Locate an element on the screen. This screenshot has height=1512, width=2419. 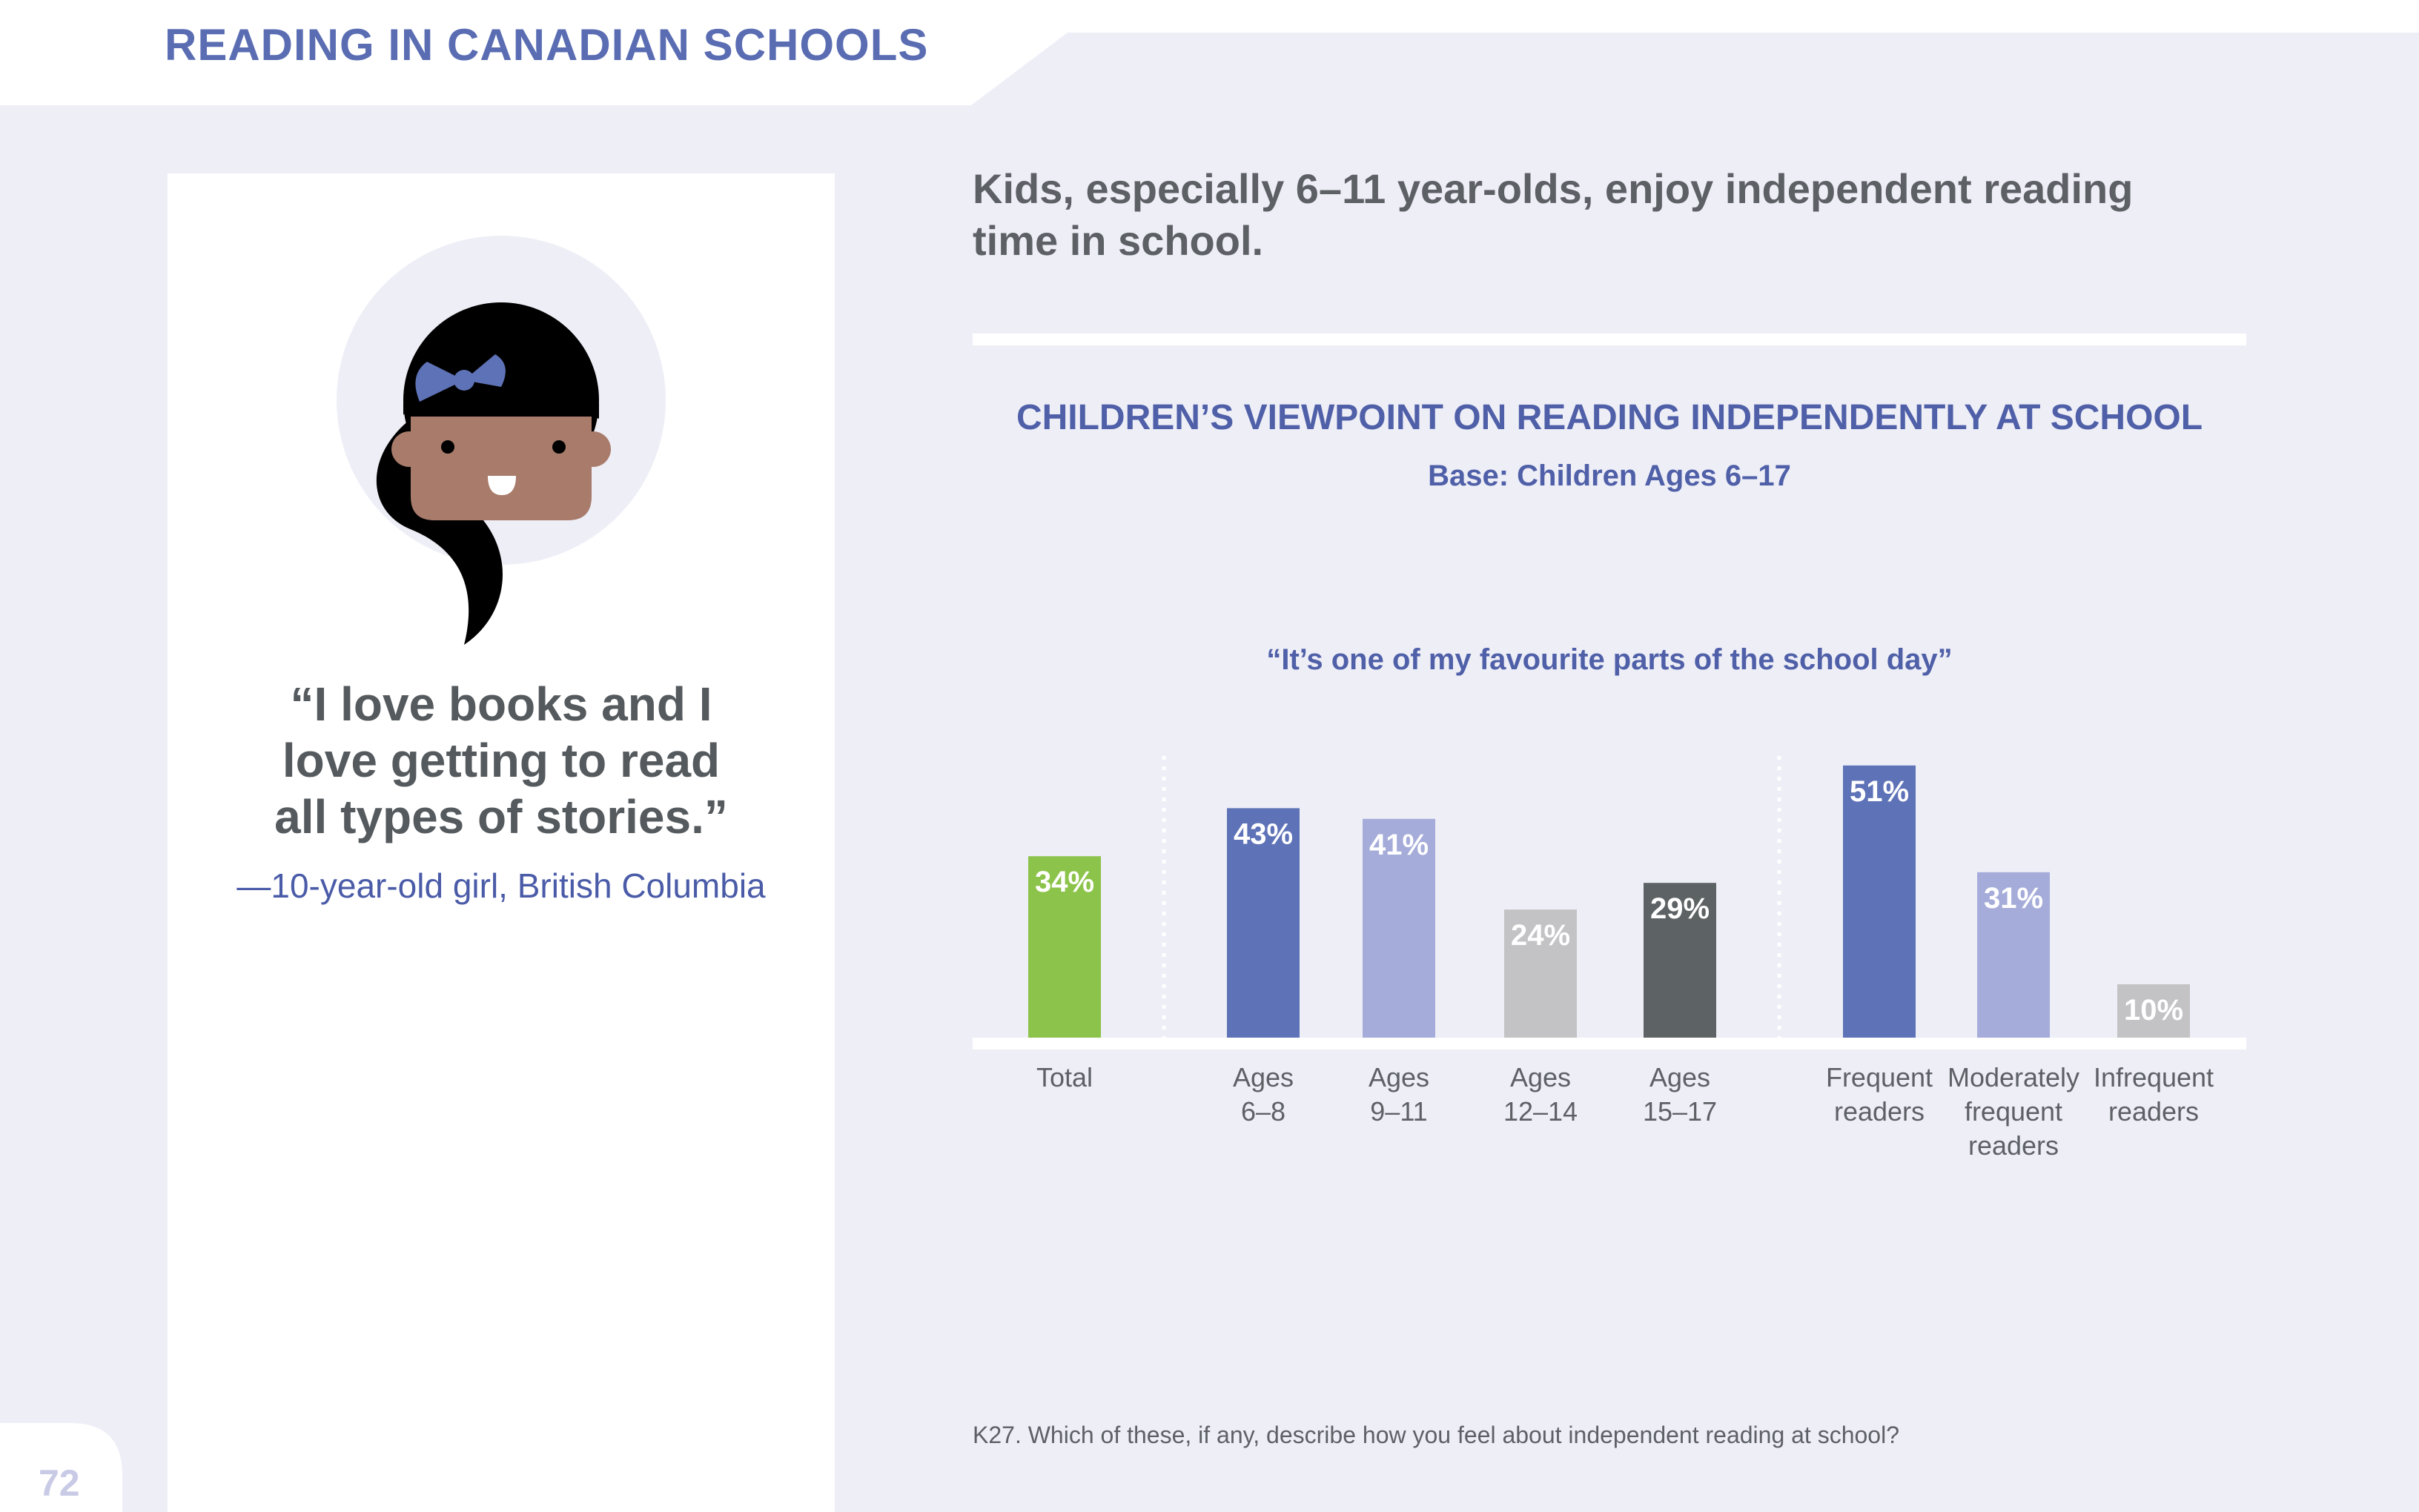
page-number-tab: 72 is located at coordinates (61, 1468).